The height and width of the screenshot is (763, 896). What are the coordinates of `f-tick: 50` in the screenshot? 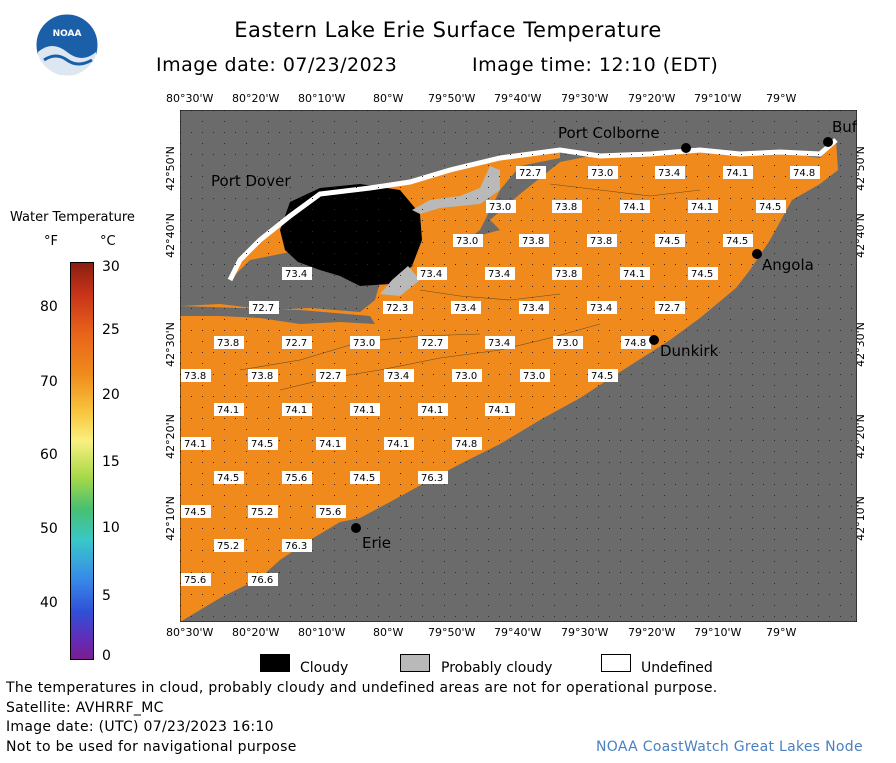 It's located at (49, 529).